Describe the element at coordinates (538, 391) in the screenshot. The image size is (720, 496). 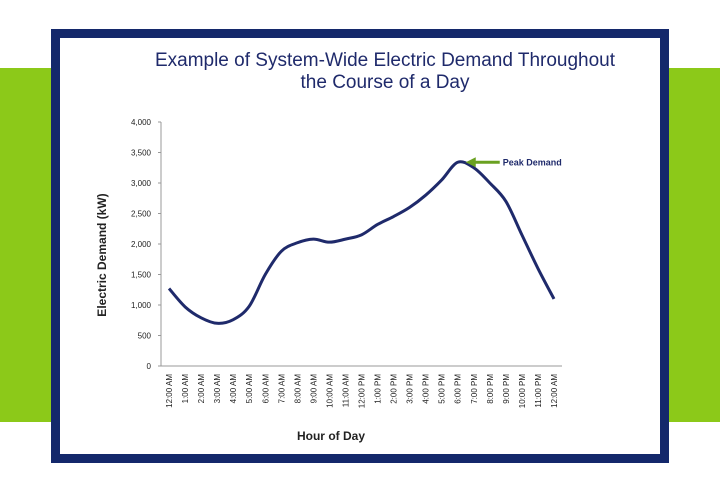
I see `x-tick-label: 11:00 PM` at that location.